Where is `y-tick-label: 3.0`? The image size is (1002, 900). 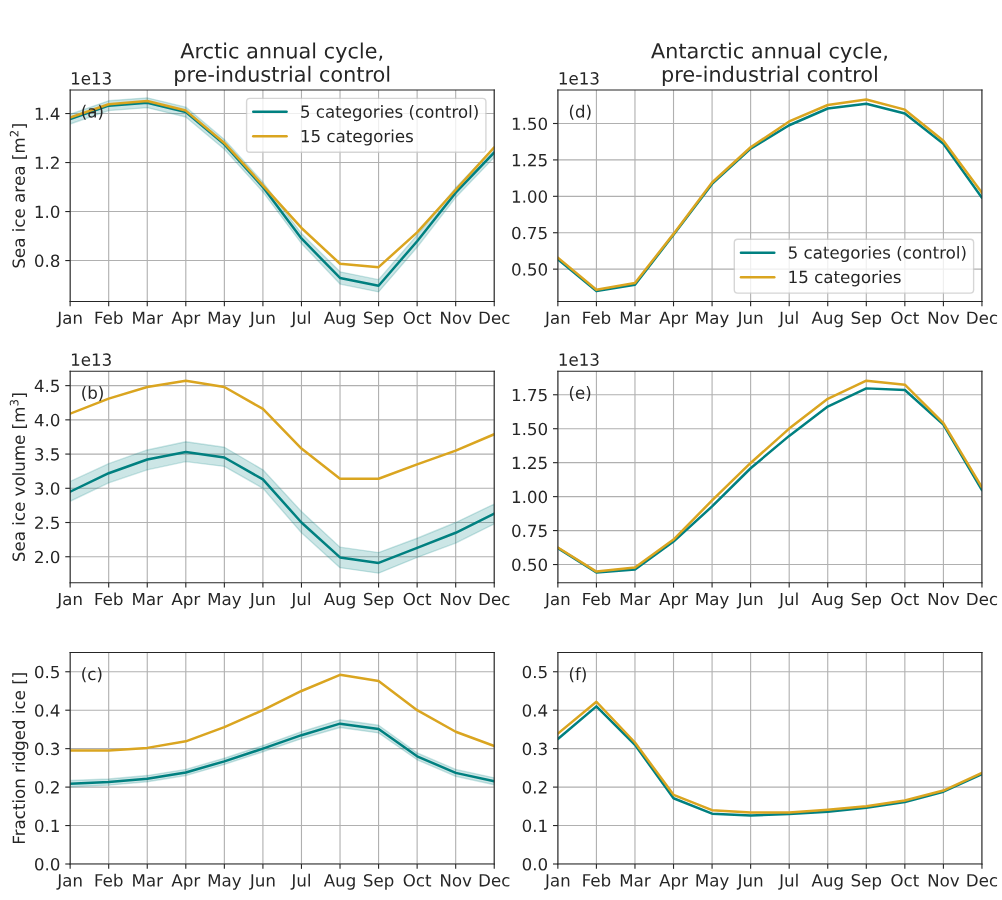 y-tick-label: 3.0 is located at coordinates (47, 488).